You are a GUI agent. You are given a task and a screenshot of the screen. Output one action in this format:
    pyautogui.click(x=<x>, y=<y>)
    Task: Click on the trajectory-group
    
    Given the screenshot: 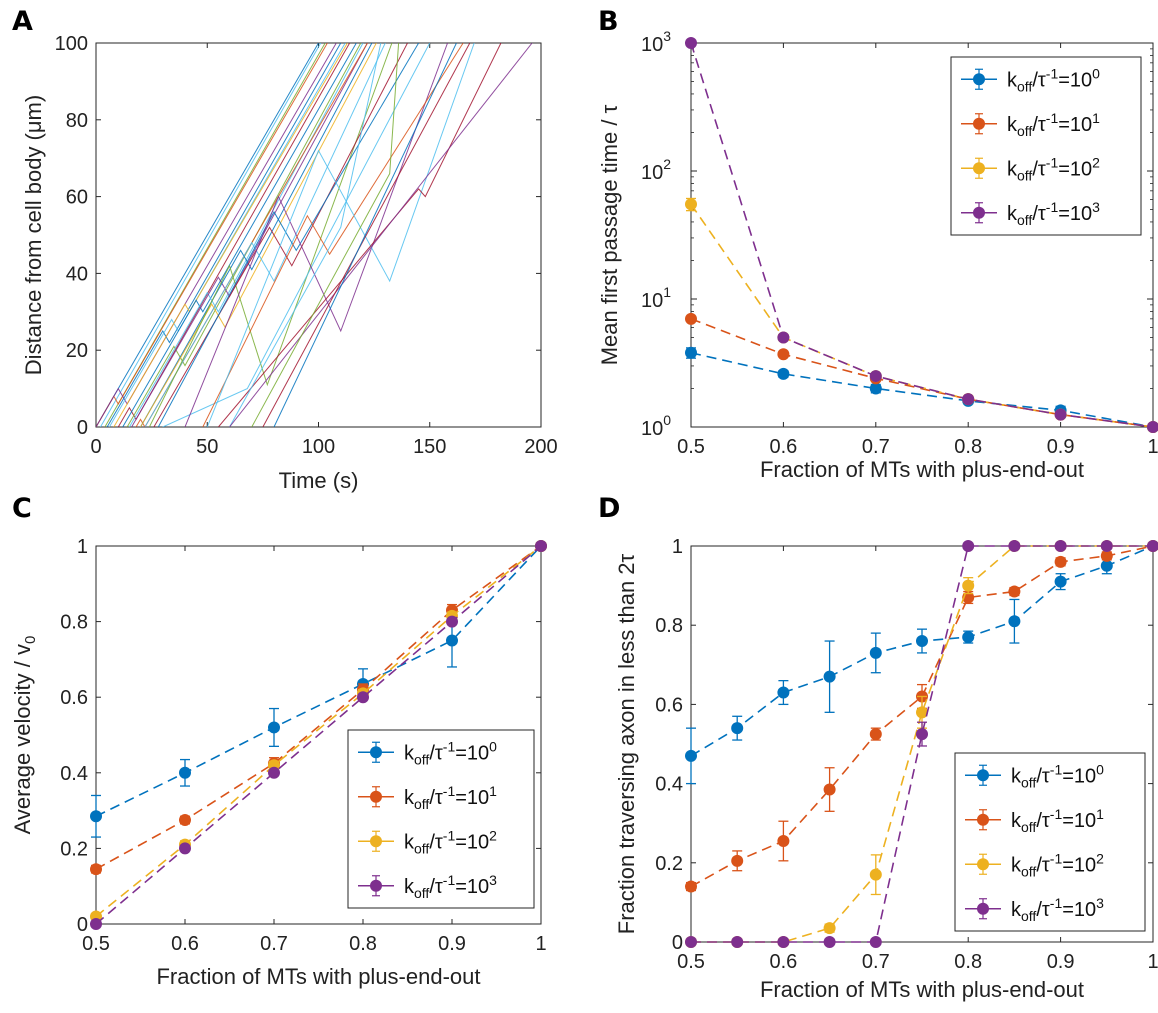 What is the action you would take?
    pyautogui.click(x=314, y=235)
    